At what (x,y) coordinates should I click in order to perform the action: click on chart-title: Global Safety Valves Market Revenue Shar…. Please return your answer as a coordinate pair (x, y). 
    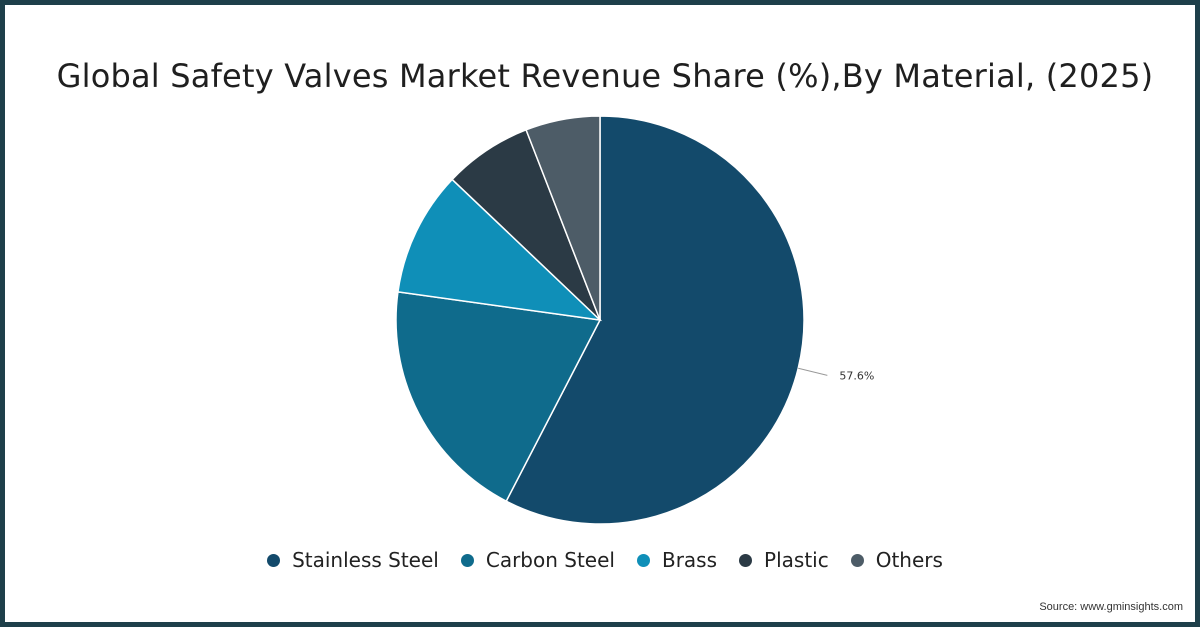
    Looking at the image, I should click on (605, 76).